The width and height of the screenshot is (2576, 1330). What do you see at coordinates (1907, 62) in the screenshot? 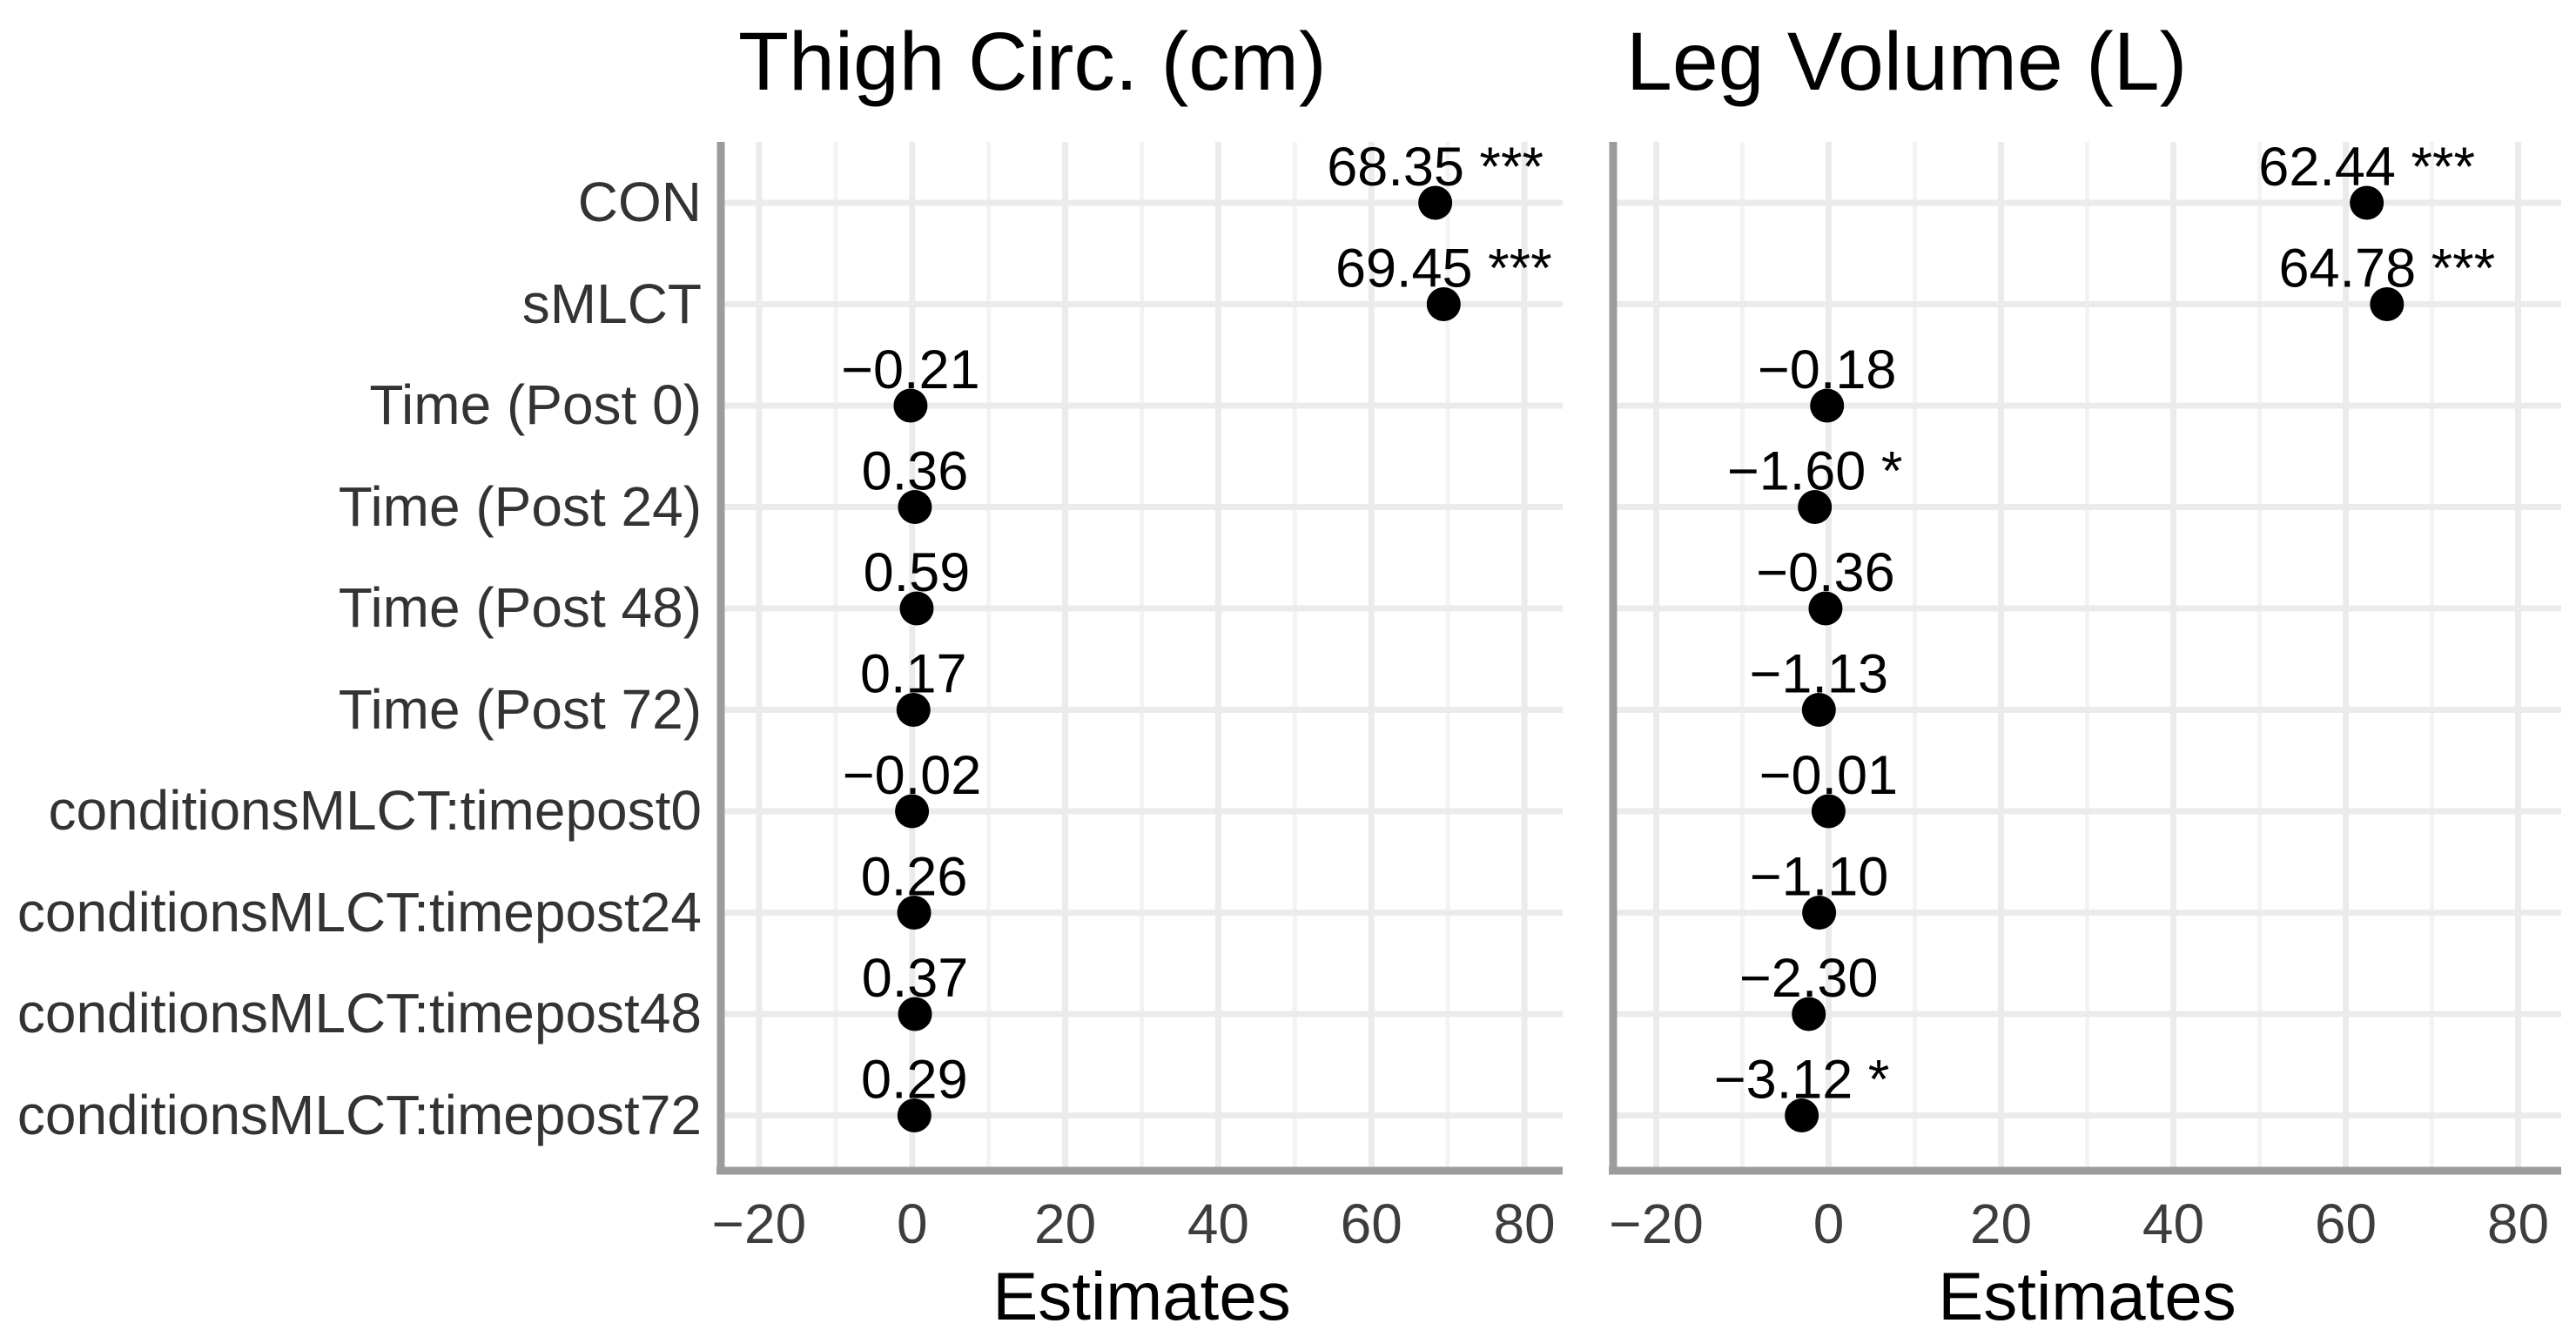
I see `panel-title-leg-volume: Leg Volume (L)` at bounding box center [1907, 62].